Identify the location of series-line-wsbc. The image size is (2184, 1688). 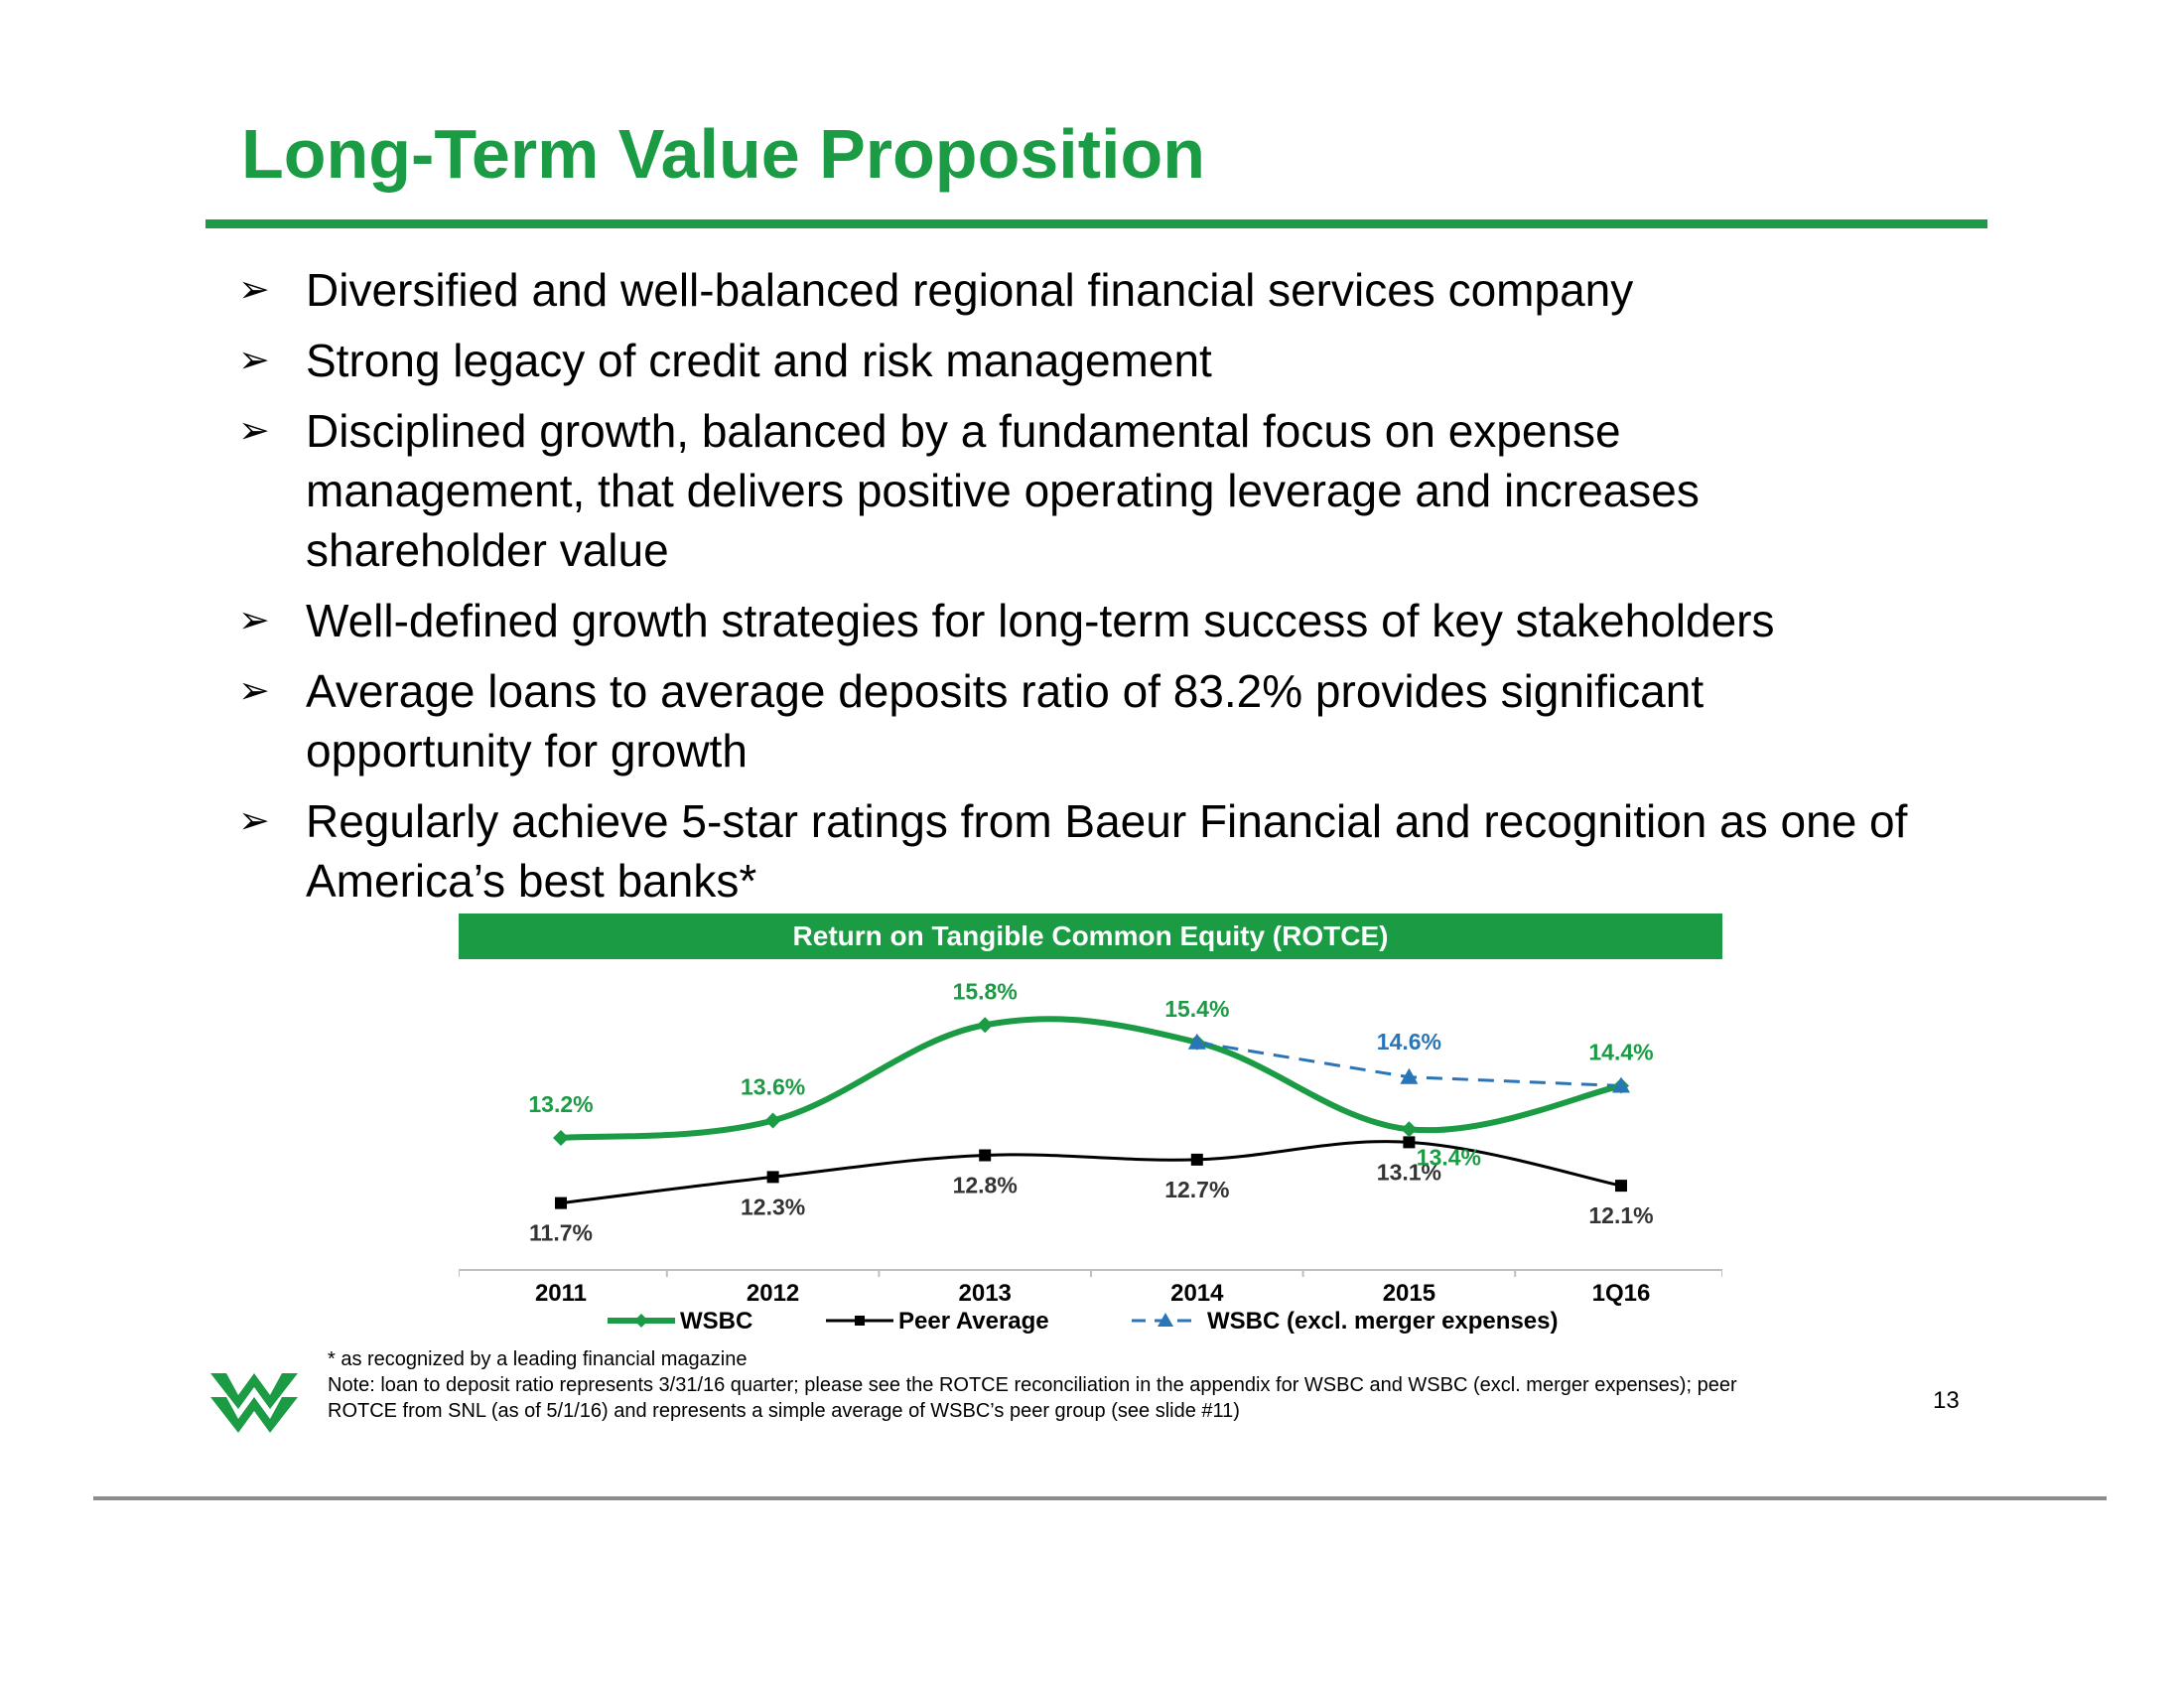
(1091, 1078).